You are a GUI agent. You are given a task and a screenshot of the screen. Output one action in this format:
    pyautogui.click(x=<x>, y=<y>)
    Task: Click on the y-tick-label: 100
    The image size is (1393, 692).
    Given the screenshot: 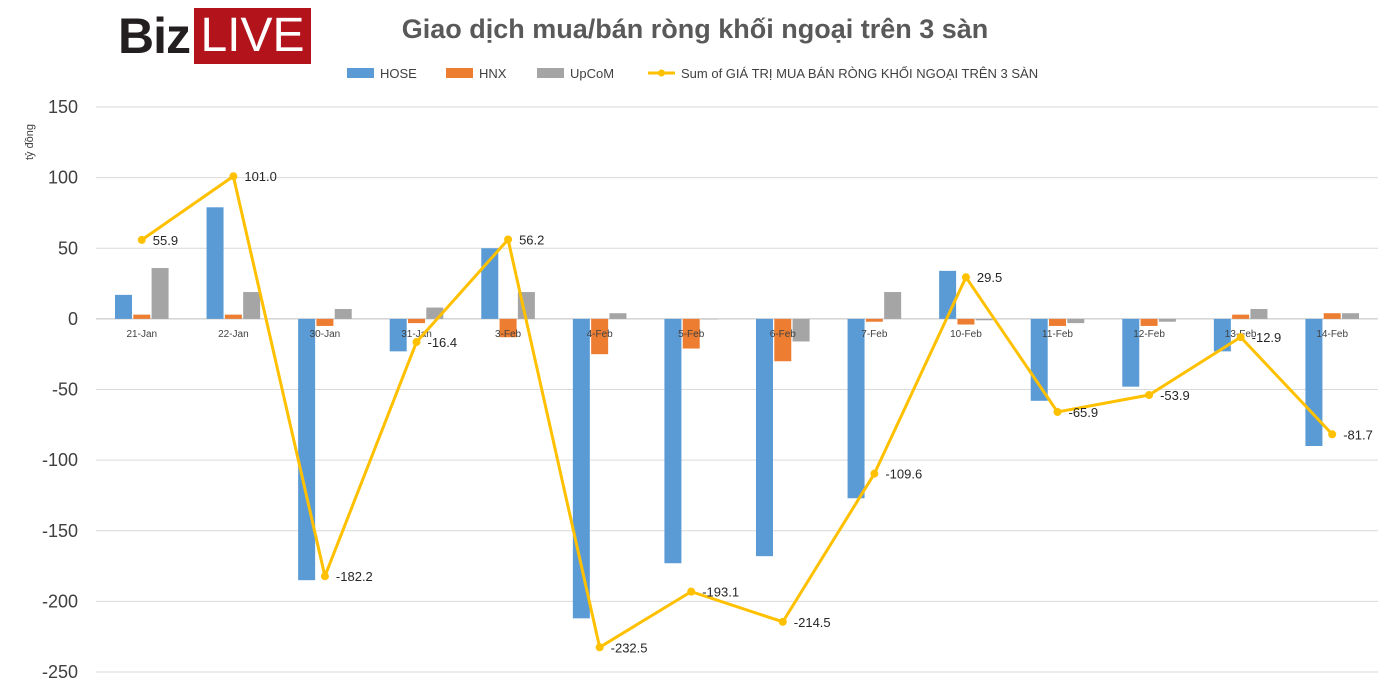 What is the action you would take?
    pyautogui.click(x=63, y=178)
    